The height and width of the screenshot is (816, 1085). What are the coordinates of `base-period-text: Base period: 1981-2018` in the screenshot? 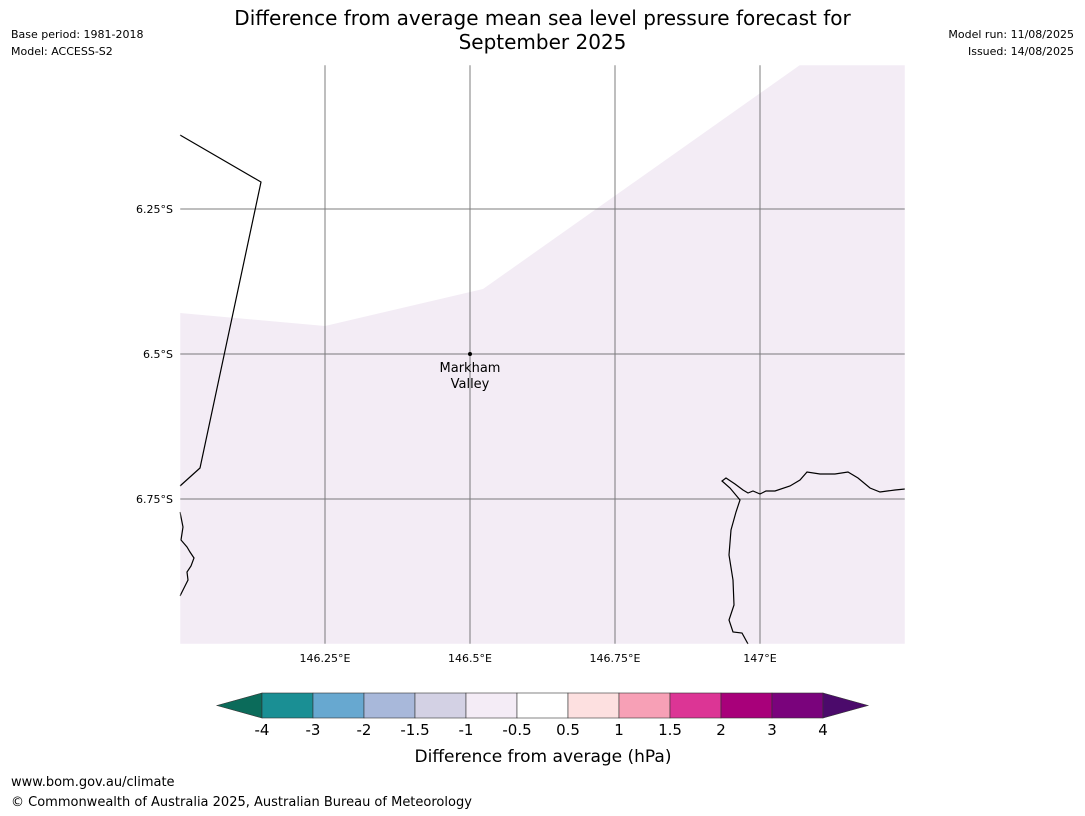 It's located at (77, 34).